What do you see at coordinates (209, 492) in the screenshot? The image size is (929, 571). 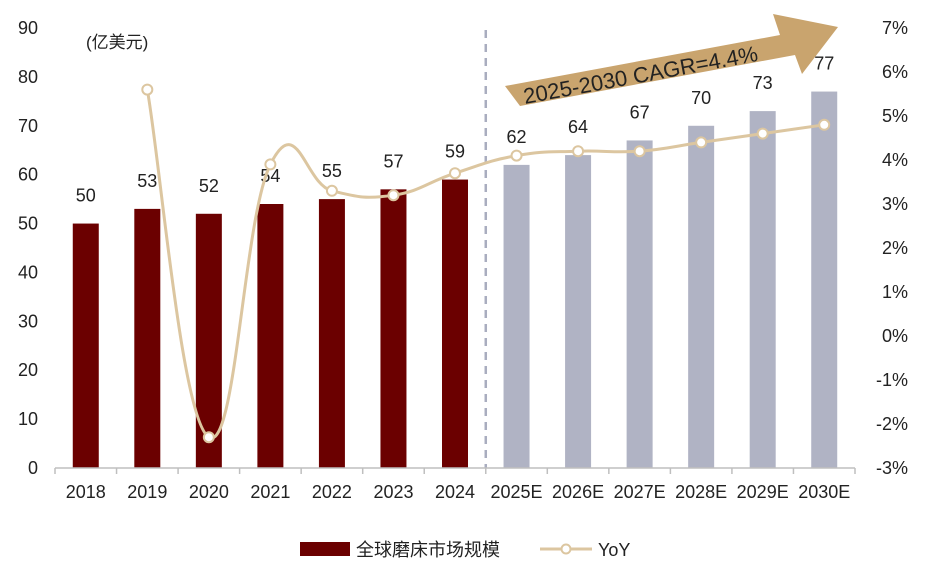 I see `x-axis-tick-label: 2020` at bounding box center [209, 492].